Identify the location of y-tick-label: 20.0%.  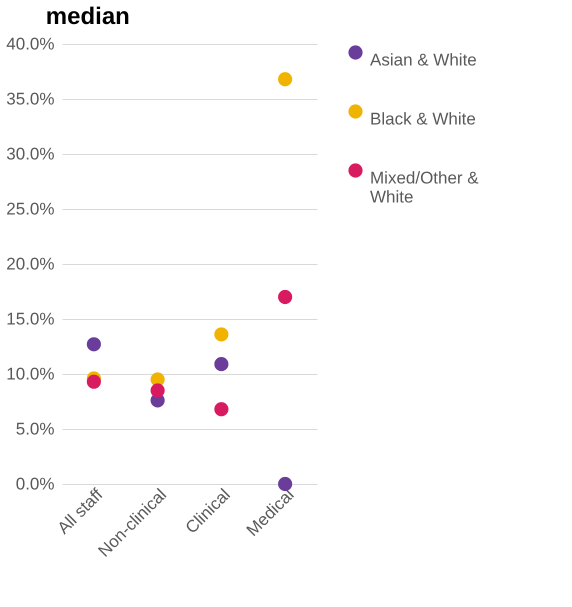
(30, 264).